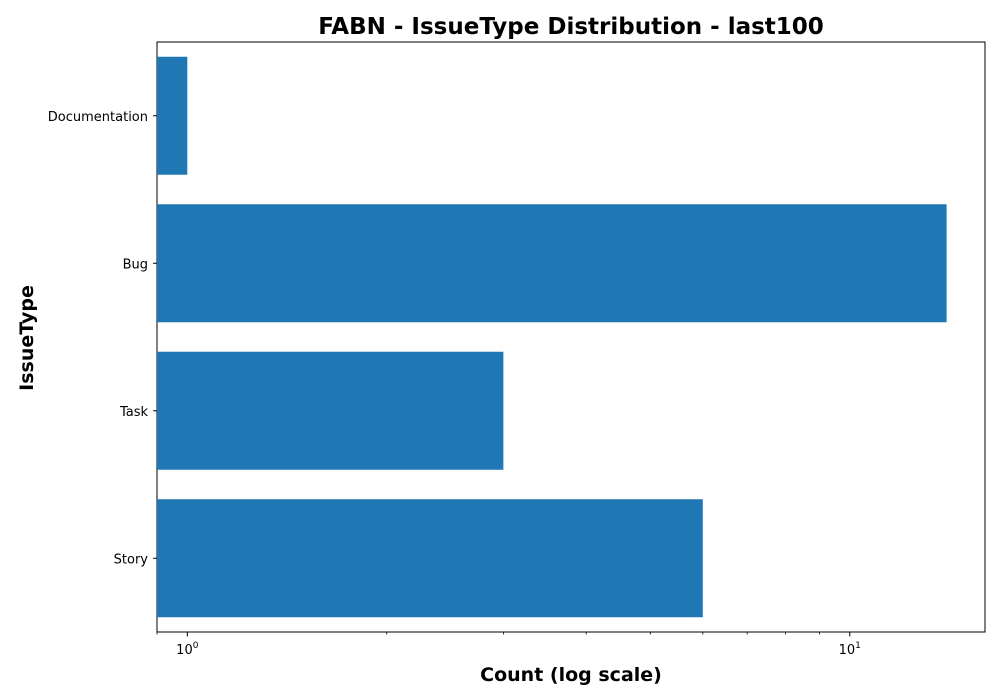  I want to click on chart-title: FABN - IssueType Distribution - last100, so click(571, 27).